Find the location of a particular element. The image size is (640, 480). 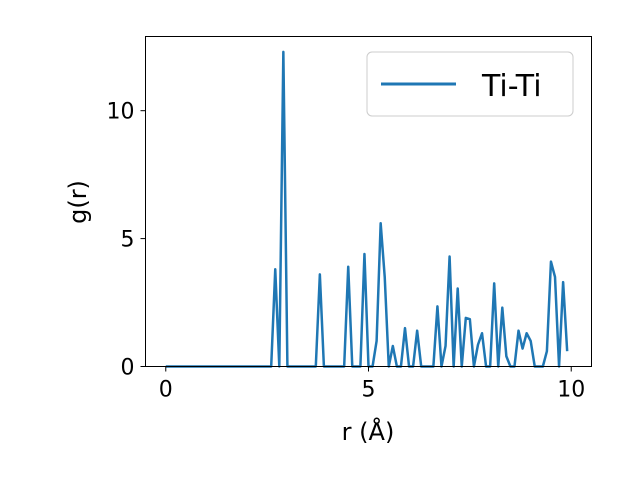

y-tick-label: 5 is located at coordinates (128, 240).